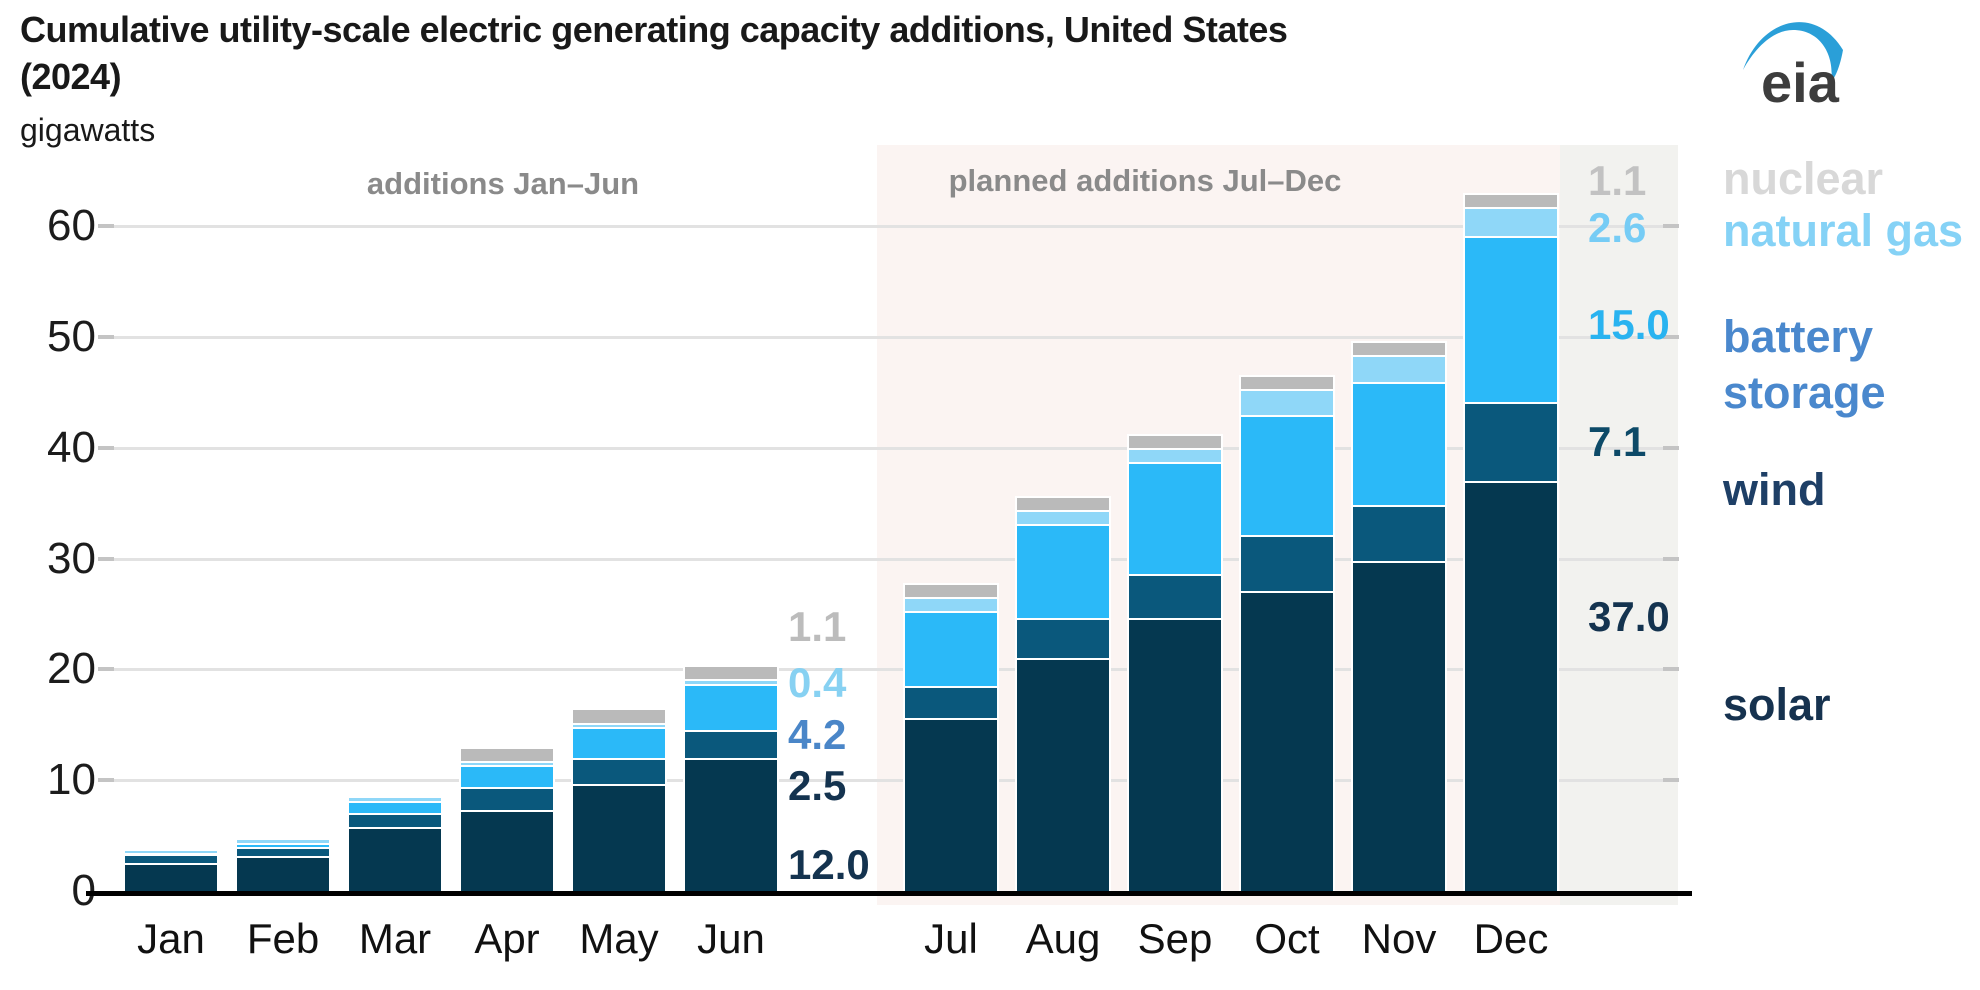 The image size is (1980, 990). I want to click on dec-value-label-3: 7.1, so click(1617, 441).